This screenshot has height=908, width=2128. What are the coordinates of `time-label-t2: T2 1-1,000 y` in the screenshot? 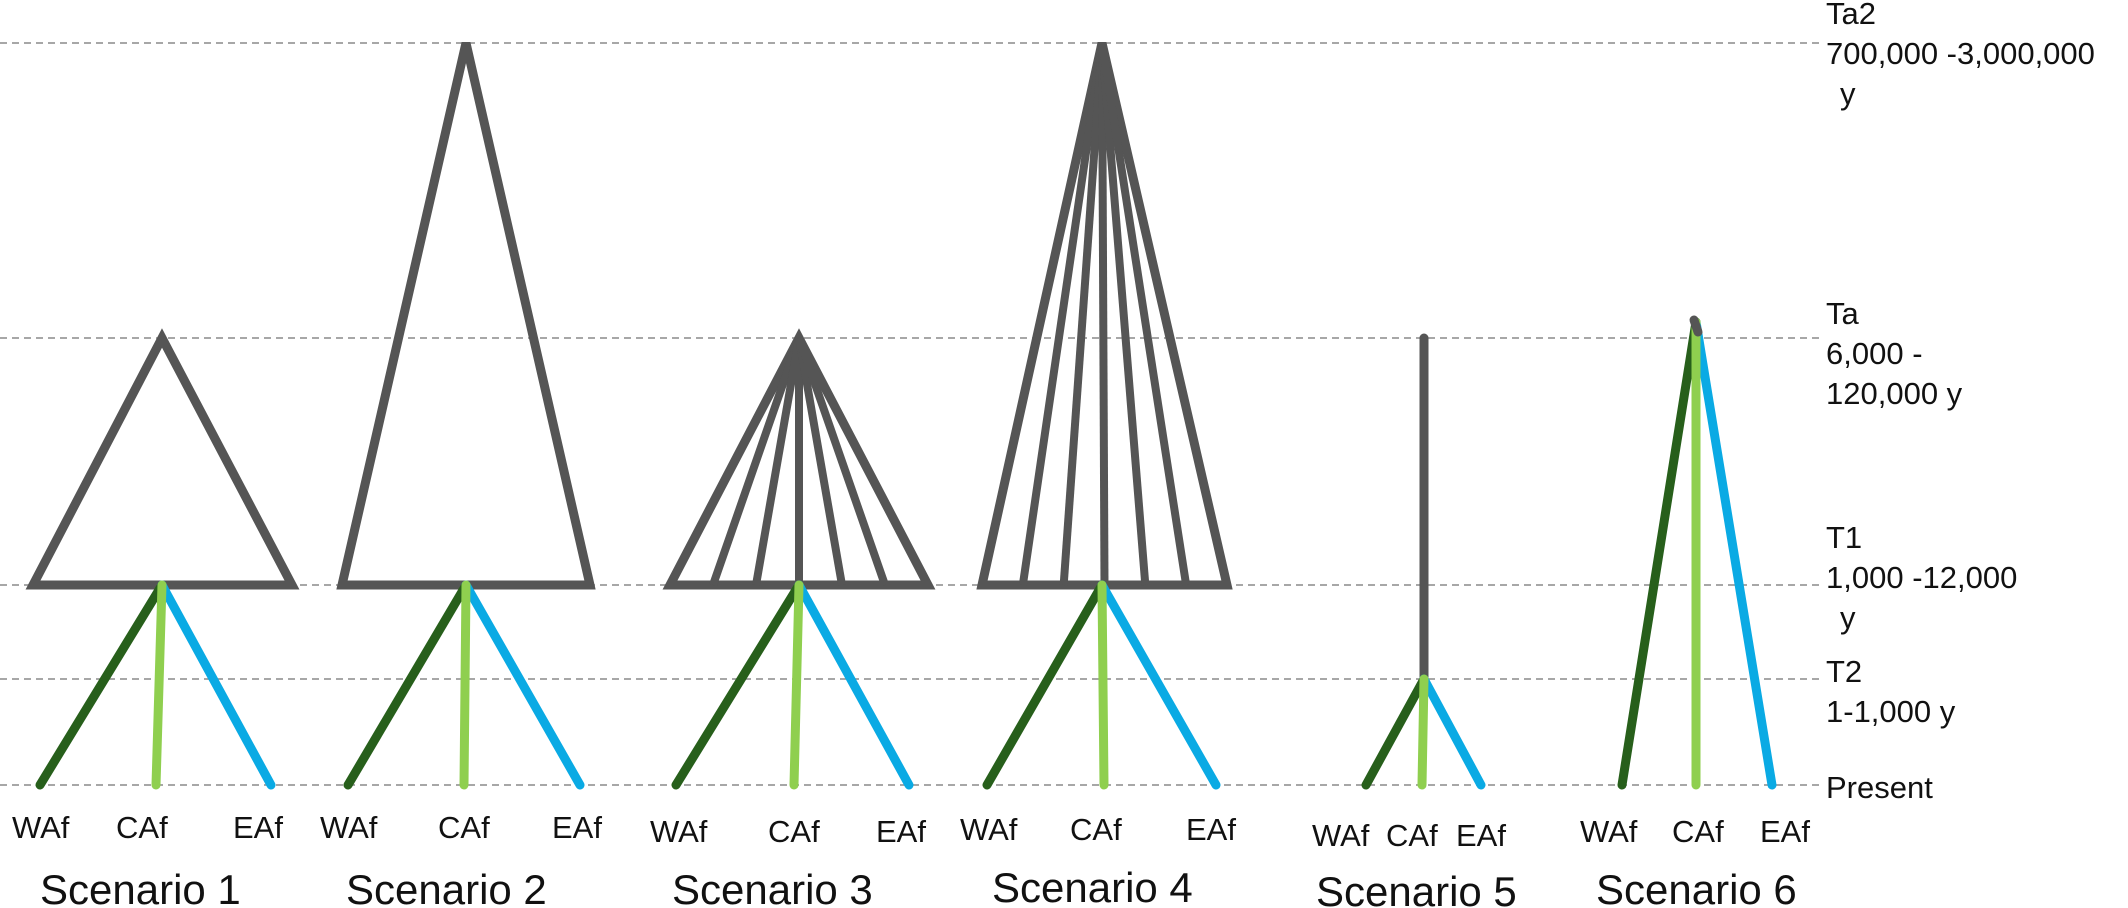 It's located at (1891, 691).